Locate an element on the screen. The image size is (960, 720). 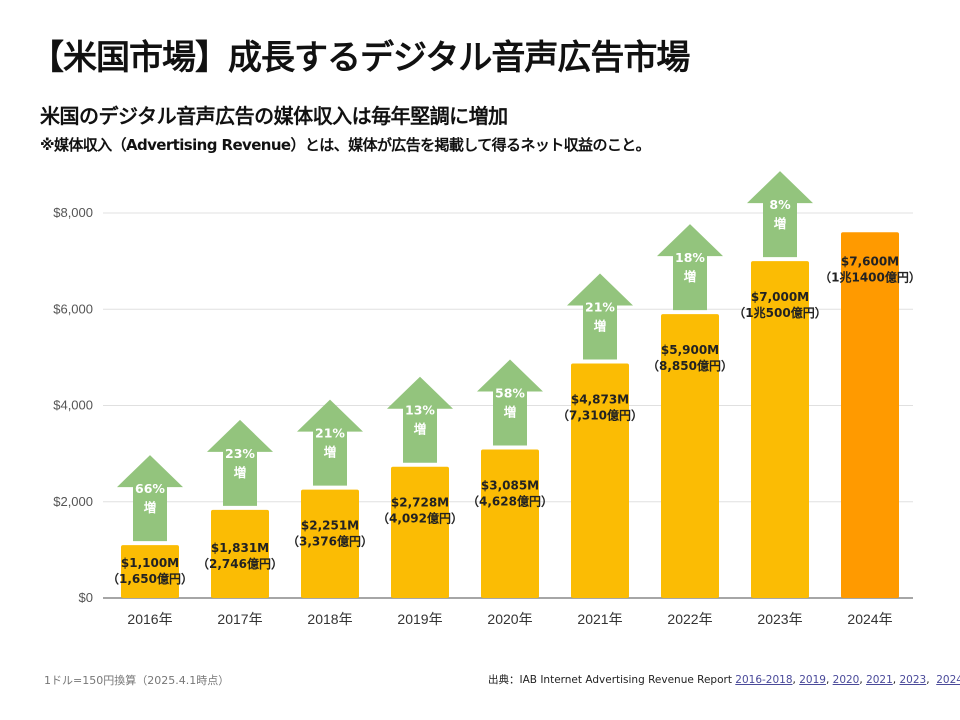
bar-yen-label: （3,376億円） is located at coordinates (330, 541).